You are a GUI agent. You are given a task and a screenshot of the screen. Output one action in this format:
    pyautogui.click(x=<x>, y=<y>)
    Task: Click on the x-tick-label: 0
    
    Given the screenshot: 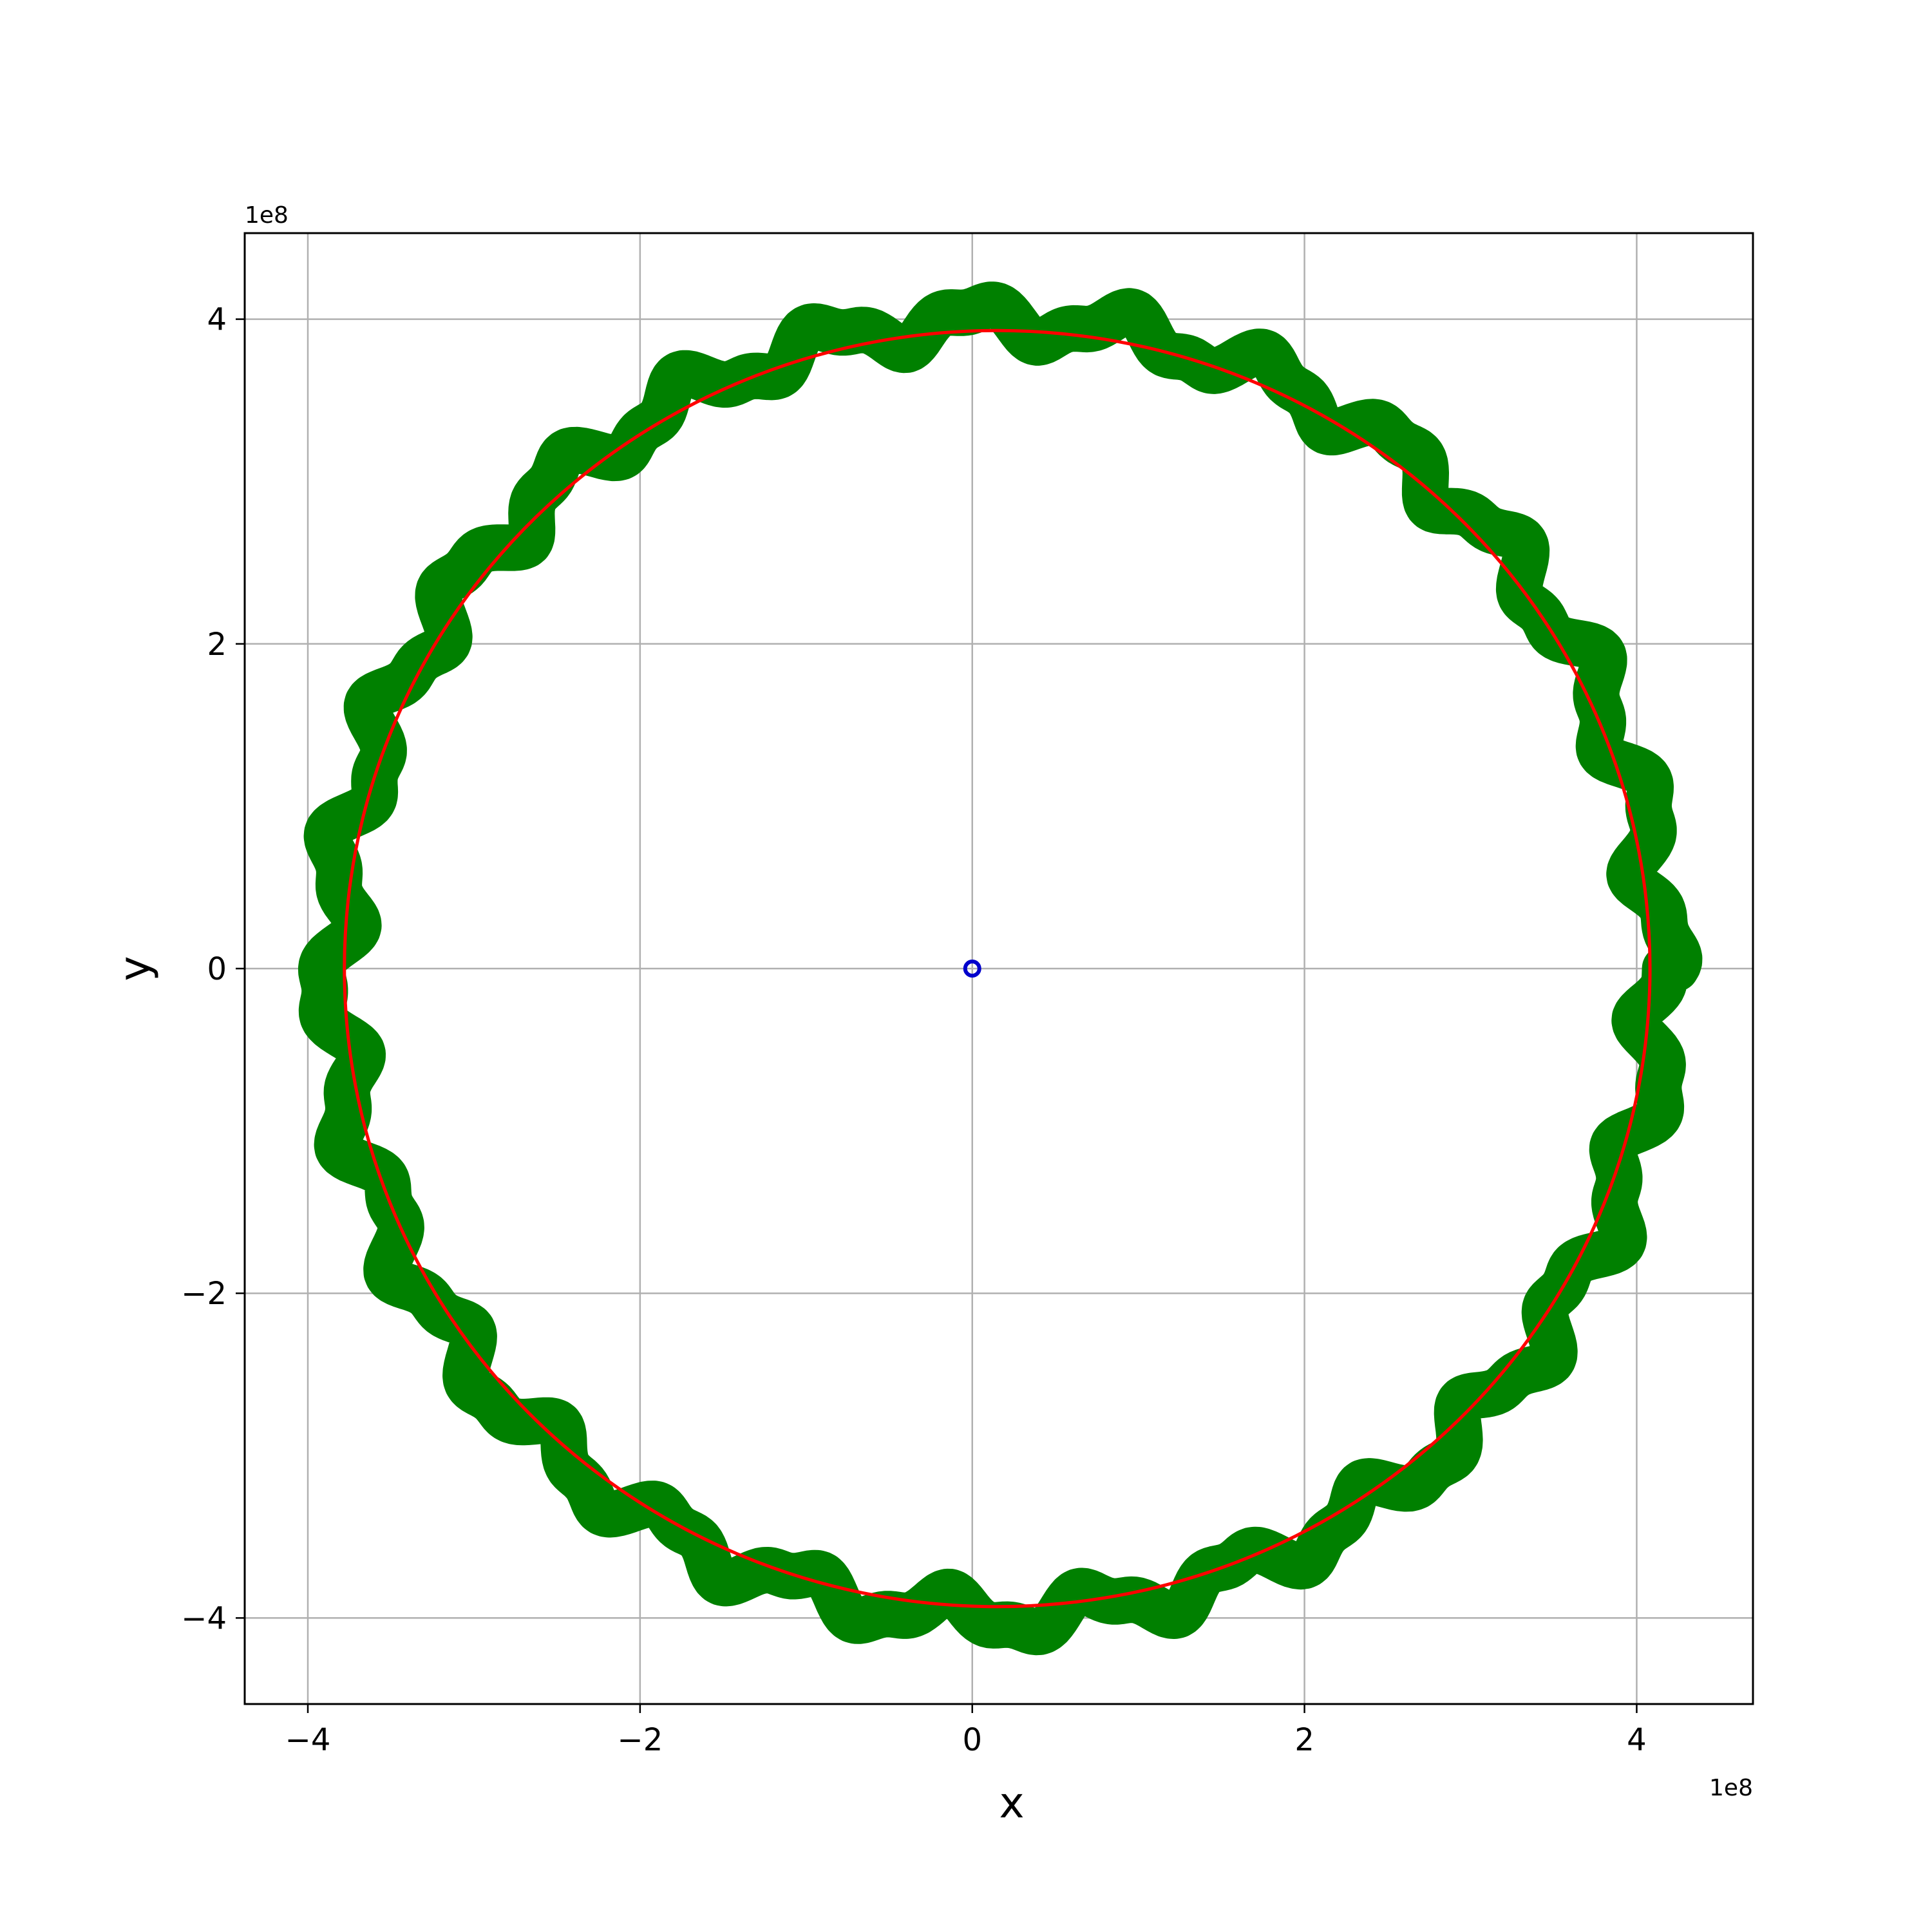 What is the action you would take?
    pyautogui.click(x=972, y=1740)
    